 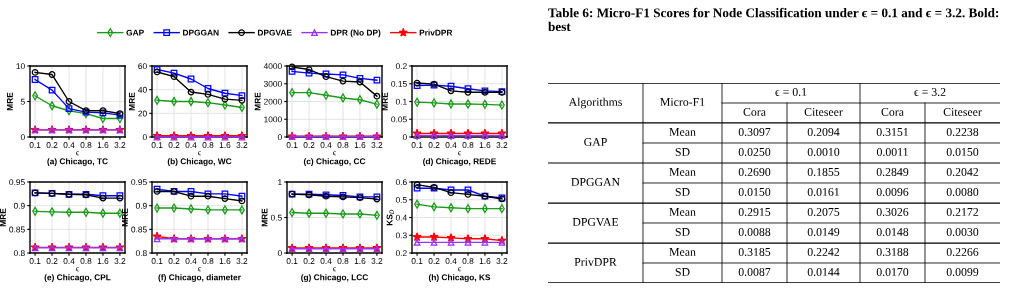 What do you see at coordinates (962, 252) in the screenshot?
I see `text: 0.2266` at bounding box center [962, 252].